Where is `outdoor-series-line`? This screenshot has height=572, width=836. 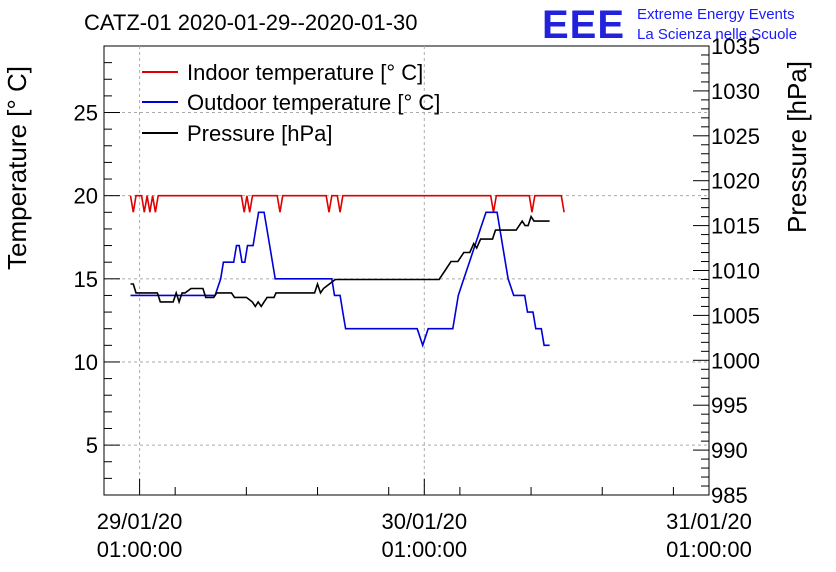 outdoor-series-line is located at coordinates (340, 279).